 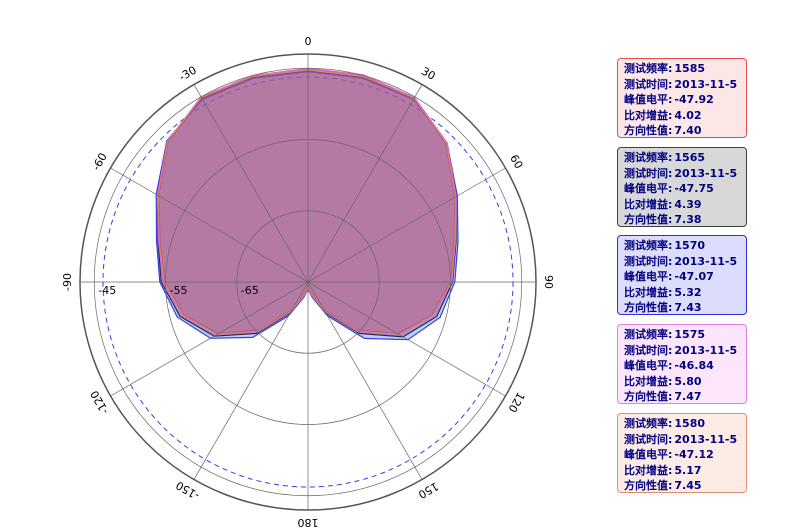 I want to click on info-line: 峰值电平: -47.92, so click(x=682, y=100).